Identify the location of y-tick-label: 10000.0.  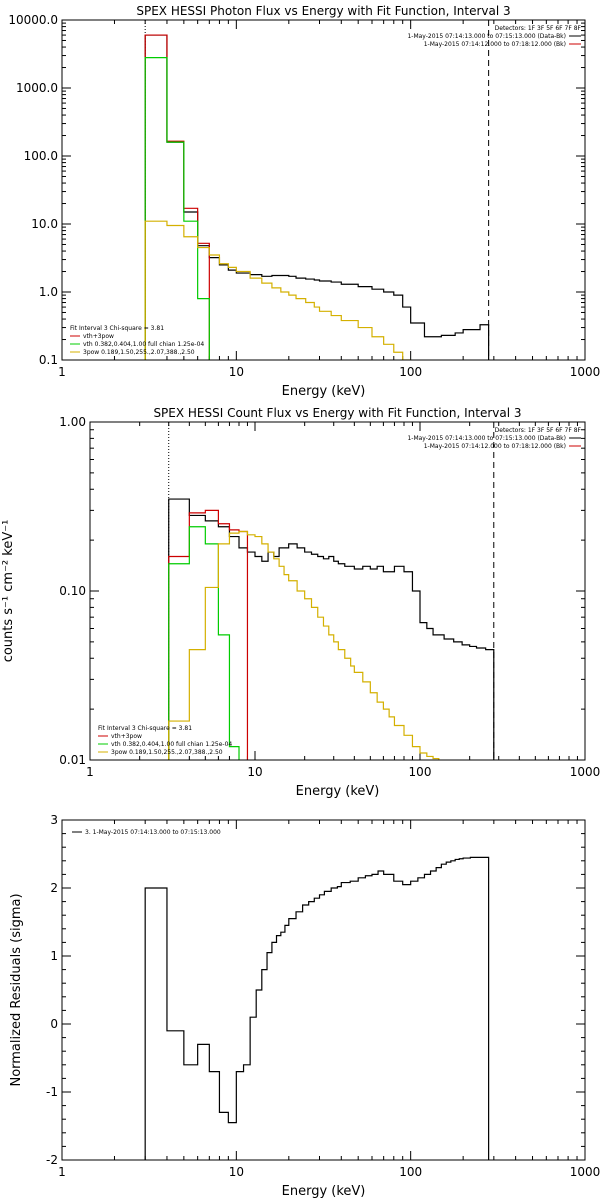
(33, 20).